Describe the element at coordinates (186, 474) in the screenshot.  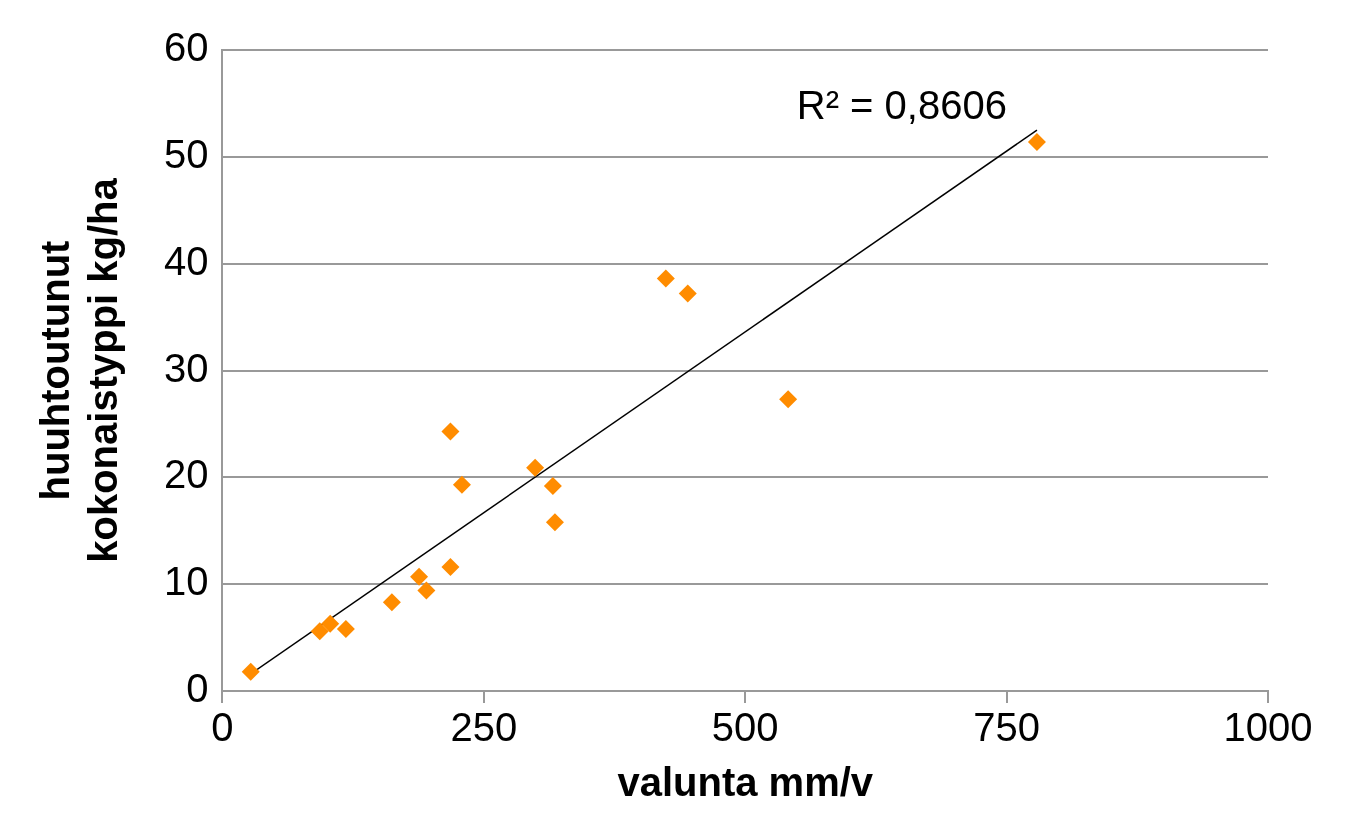
I see `y-tick-label: 20` at that location.